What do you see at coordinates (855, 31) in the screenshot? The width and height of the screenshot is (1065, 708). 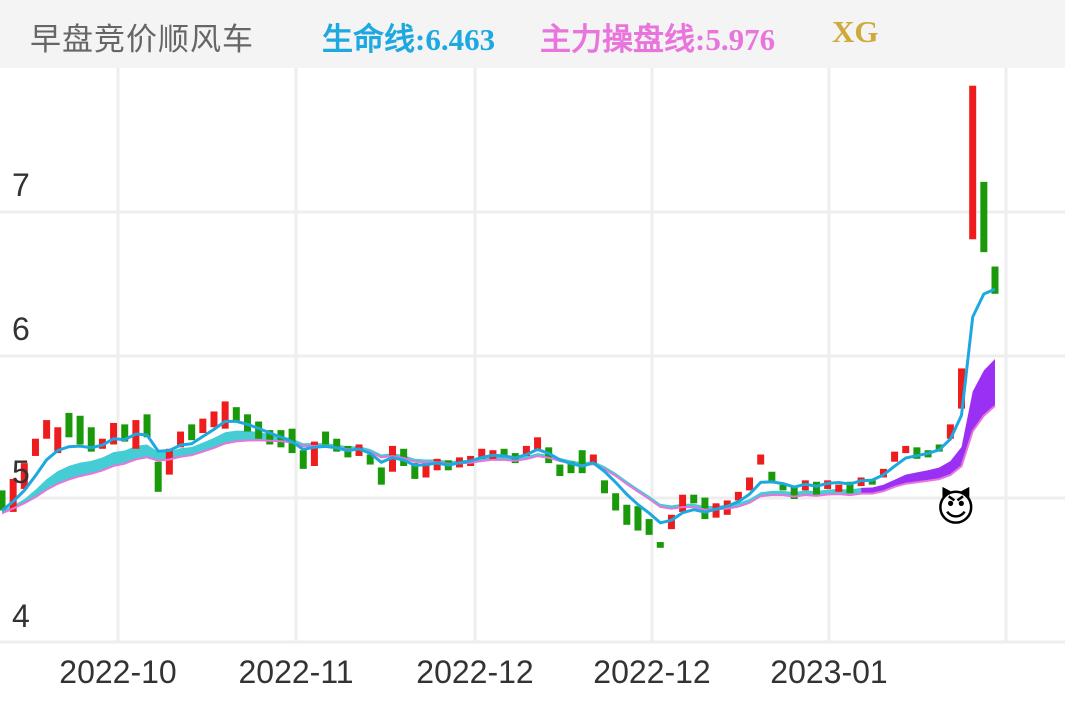 I see `xg-label: XG` at bounding box center [855, 31].